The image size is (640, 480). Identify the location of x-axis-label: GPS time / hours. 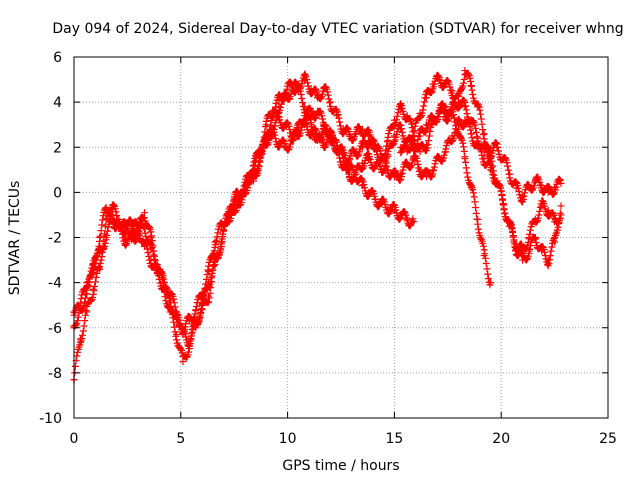
(340, 466).